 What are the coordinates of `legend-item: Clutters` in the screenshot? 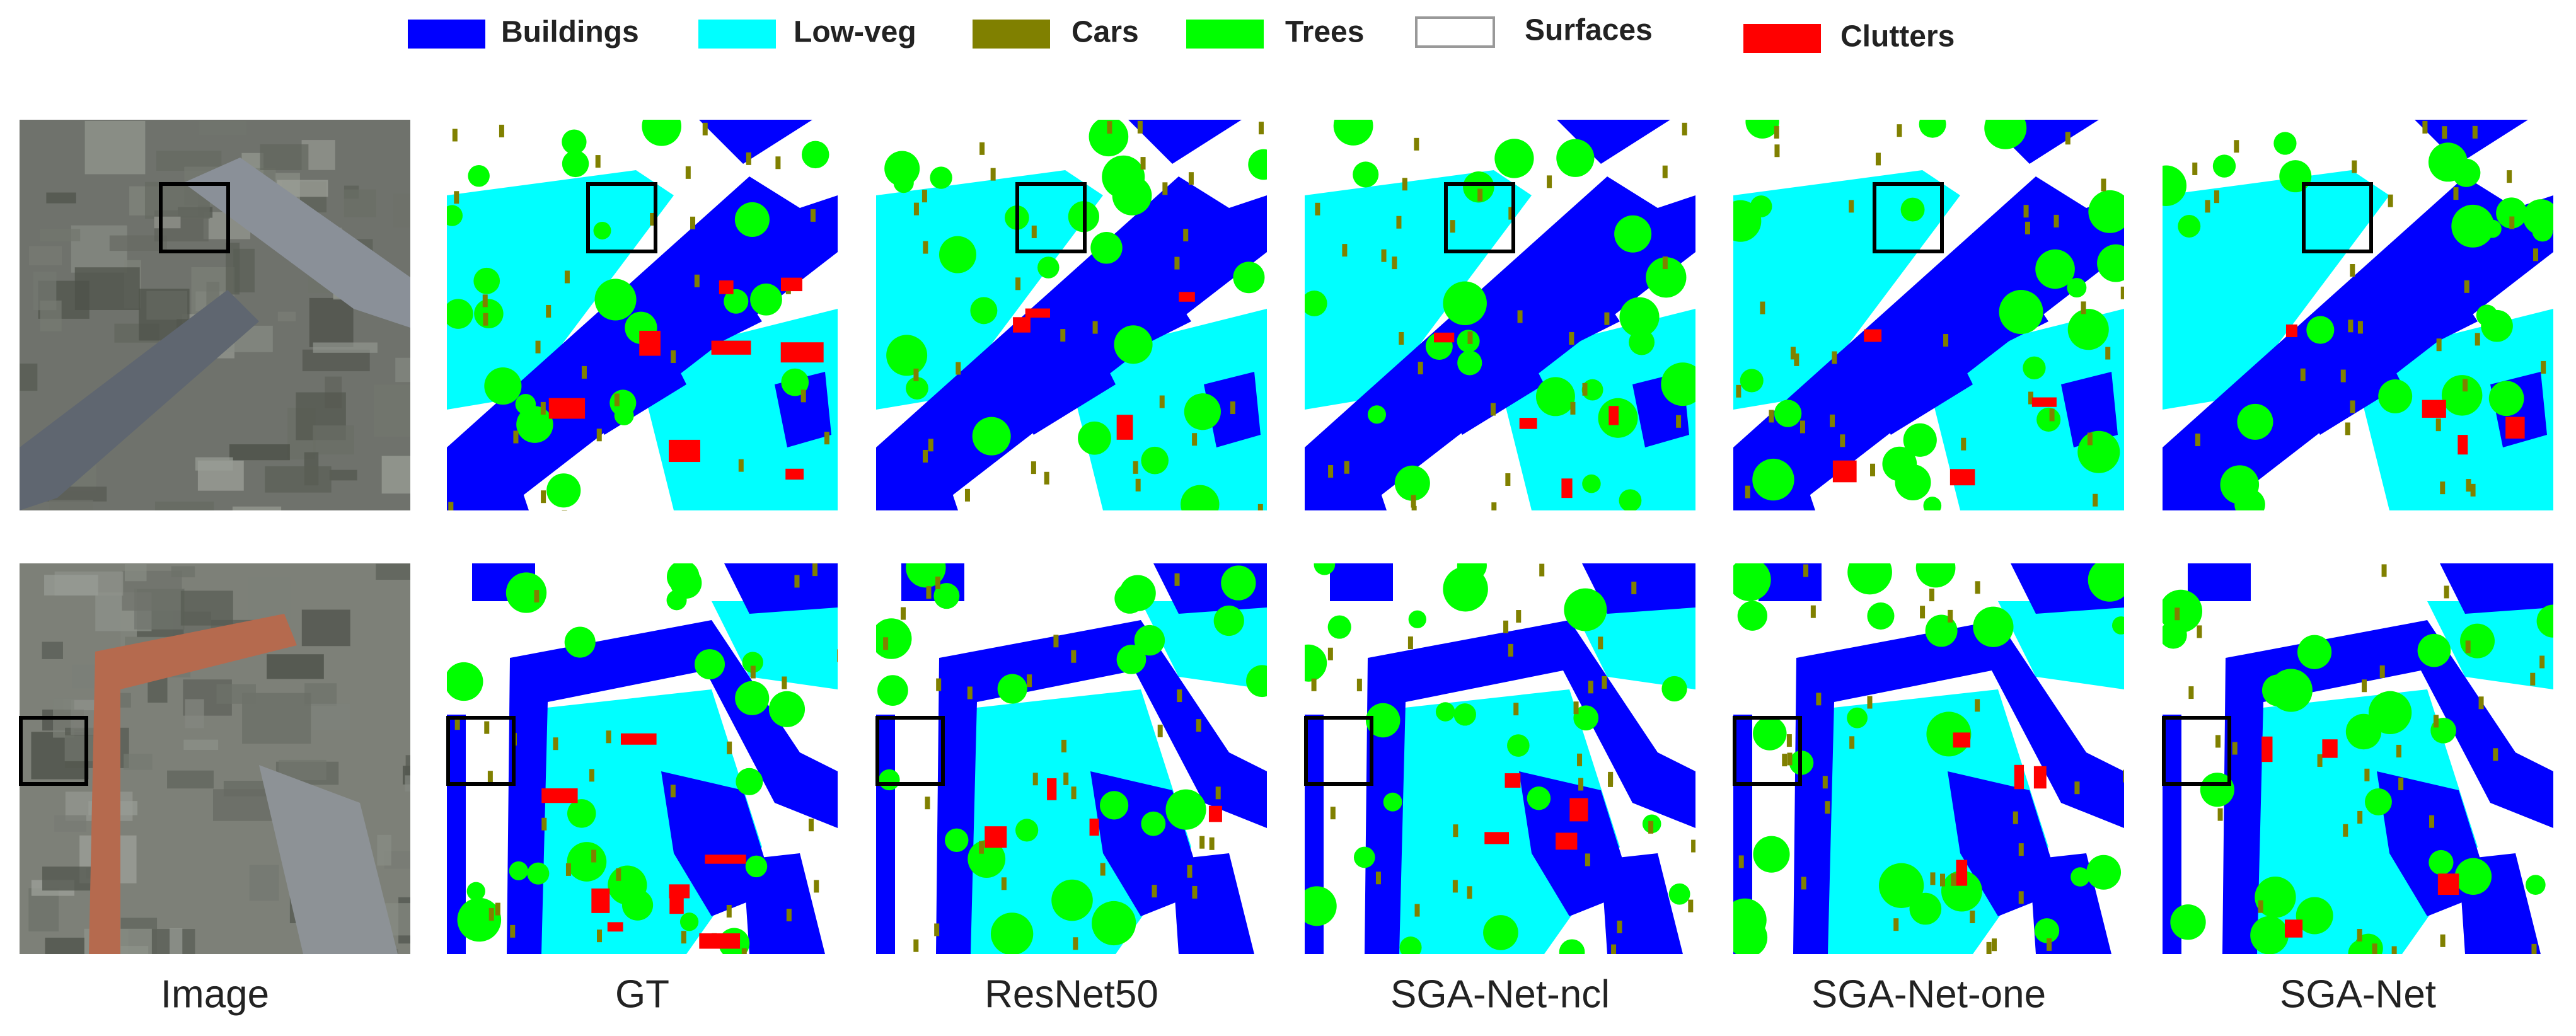 It's located at (1849, 37).